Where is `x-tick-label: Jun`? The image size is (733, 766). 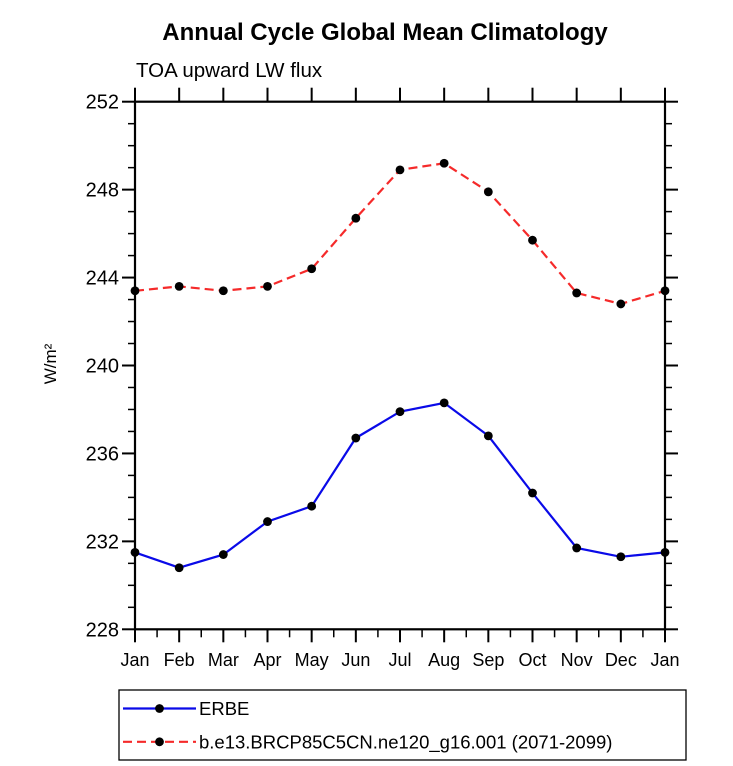
x-tick-label: Jun is located at coordinates (355, 660).